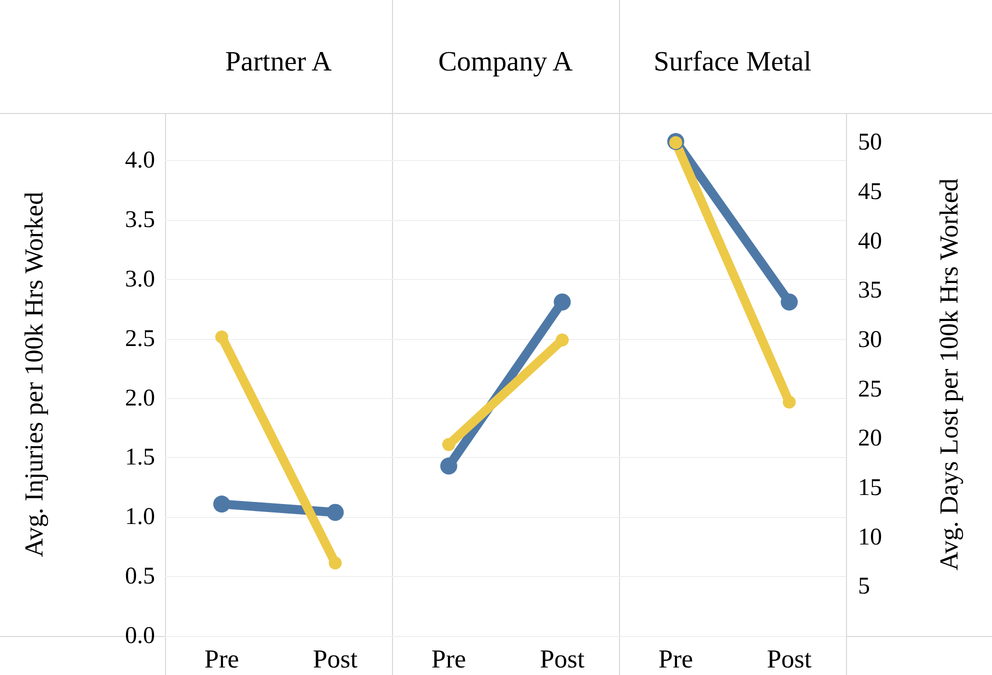 This screenshot has width=992, height=675. I want to click on y2-tick-label: 10, so click(870, 537).